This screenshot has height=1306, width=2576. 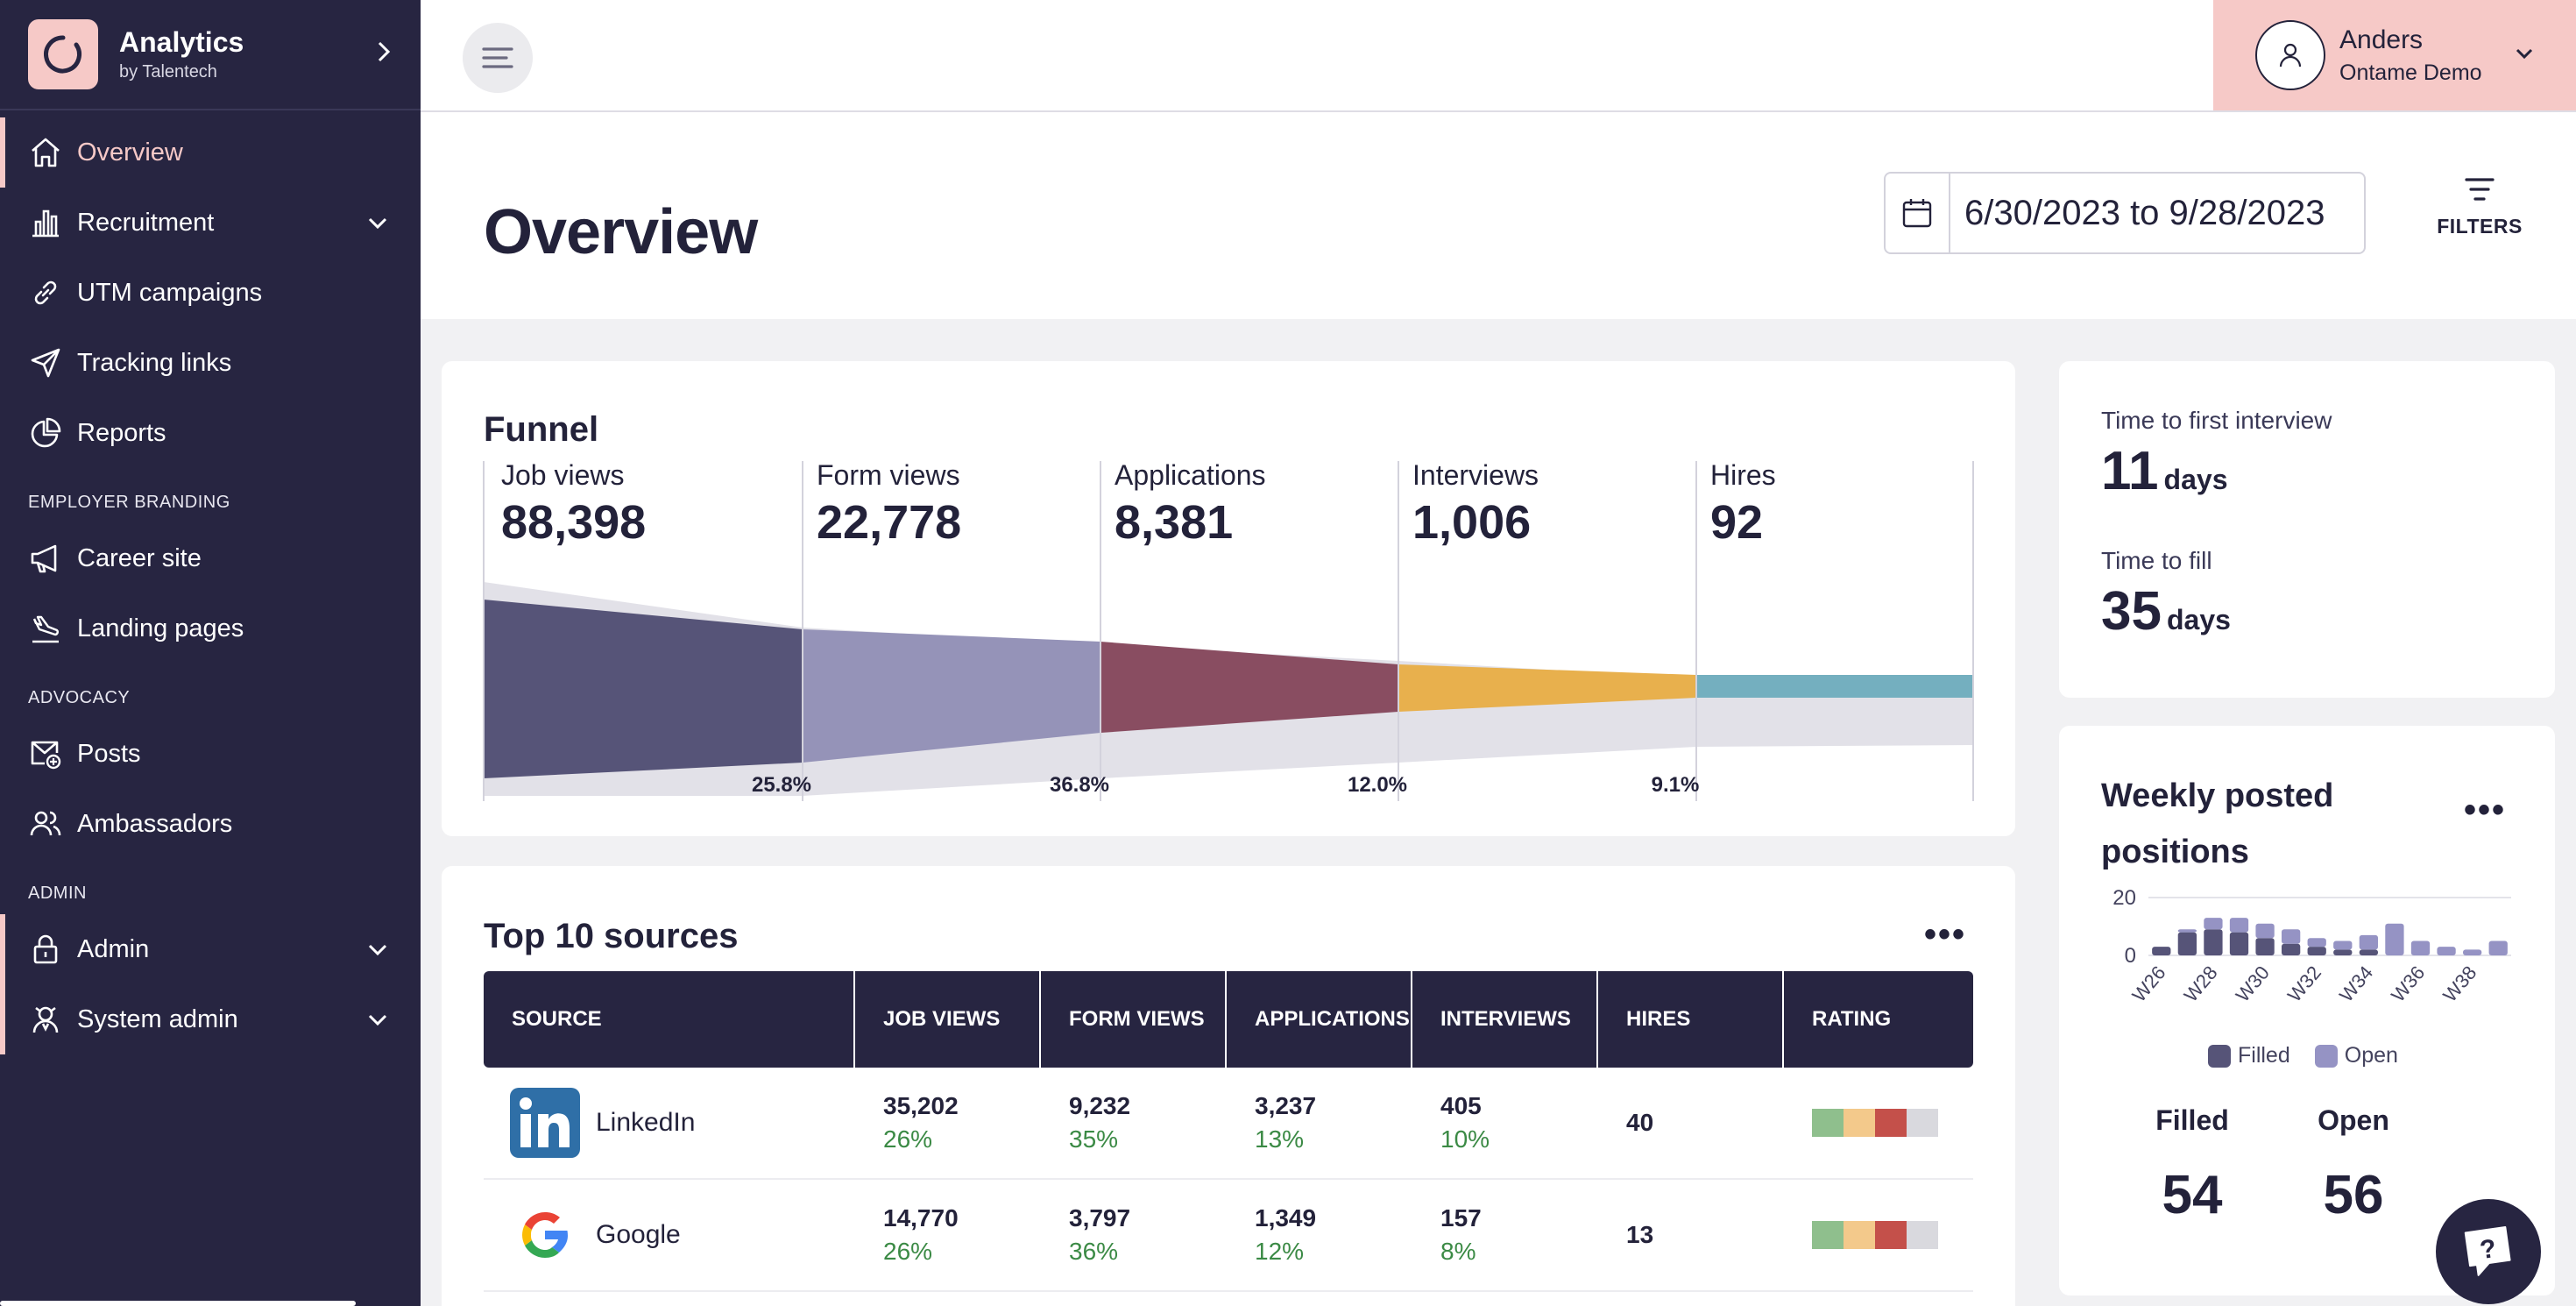 I want to click on lock-icon, so click(x=45, y=950).